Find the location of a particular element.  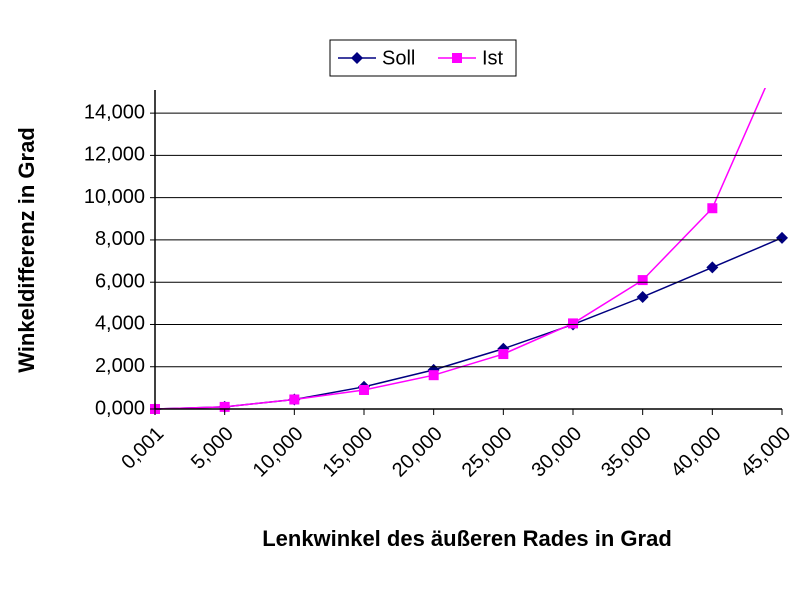

x-tick-label: 25,000 is located at coordinates (487, 452).